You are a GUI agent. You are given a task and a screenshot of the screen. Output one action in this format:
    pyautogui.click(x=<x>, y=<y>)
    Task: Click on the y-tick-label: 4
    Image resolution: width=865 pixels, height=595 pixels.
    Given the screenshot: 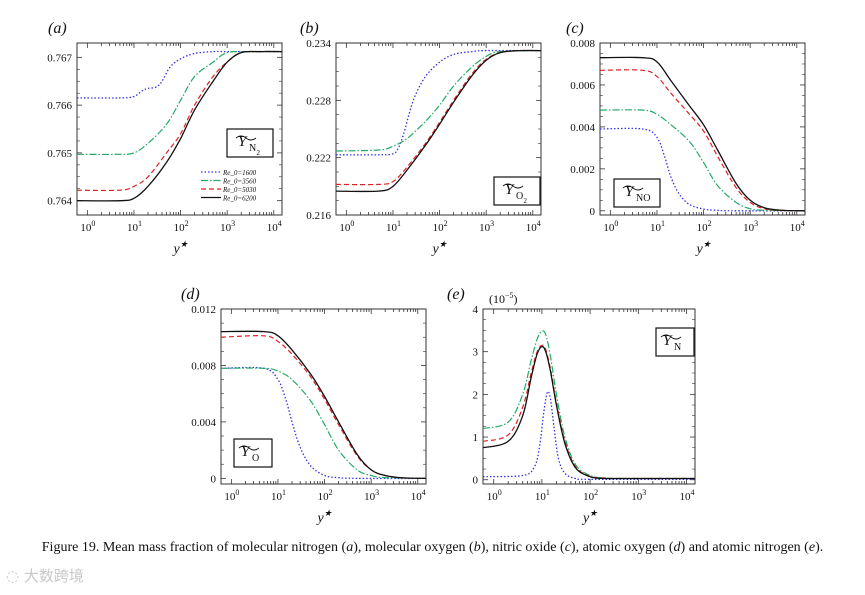 What is the action you would take?
    pyautogui.click(x=476, y=310)
    